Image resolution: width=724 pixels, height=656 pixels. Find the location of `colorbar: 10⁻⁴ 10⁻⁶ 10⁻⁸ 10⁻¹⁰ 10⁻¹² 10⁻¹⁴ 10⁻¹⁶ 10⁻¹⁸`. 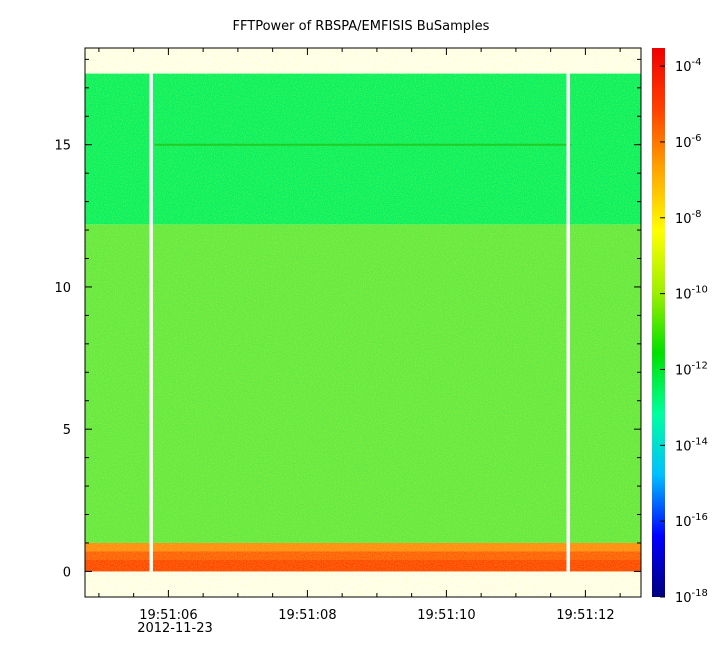

colorbar: 10⁻⁴ 10⁻⁶ 10⁻⁸ 10⁻¹⁰ 10⁻¹² 10⁻¹⁴ 10⁻¹⁶ 10⁻¹⁸ is located at coordinates (680, 327).